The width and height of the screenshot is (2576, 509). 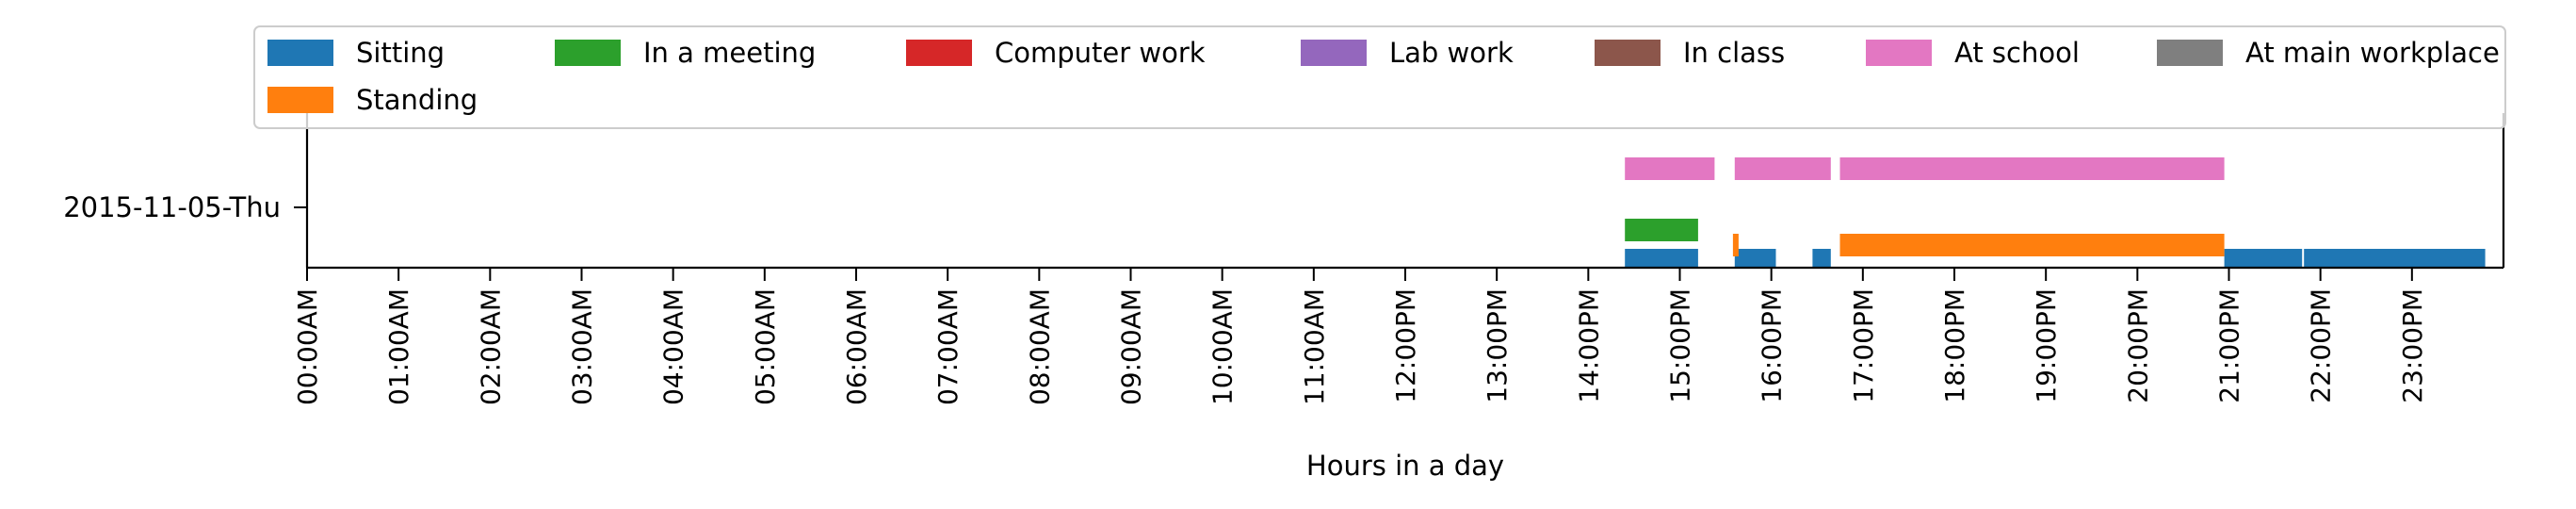 I want to click on x-tick-label: 14:00PM, so click(x=1588, y=345).